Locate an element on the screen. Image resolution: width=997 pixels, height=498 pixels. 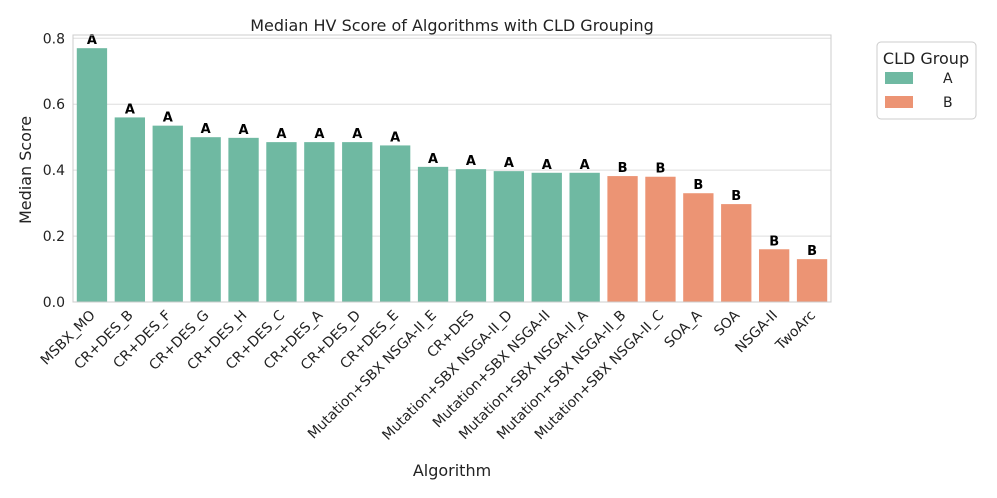
y-tick-label: 0.4 is located at coordinates (54, 171).